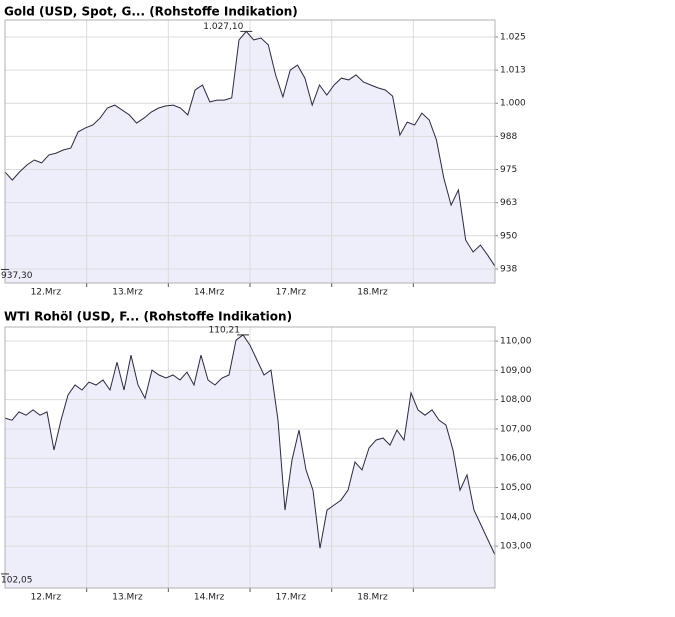 The image size is (675, 617). I want to click on y-tick-label: 1.000, so click(513, 104).